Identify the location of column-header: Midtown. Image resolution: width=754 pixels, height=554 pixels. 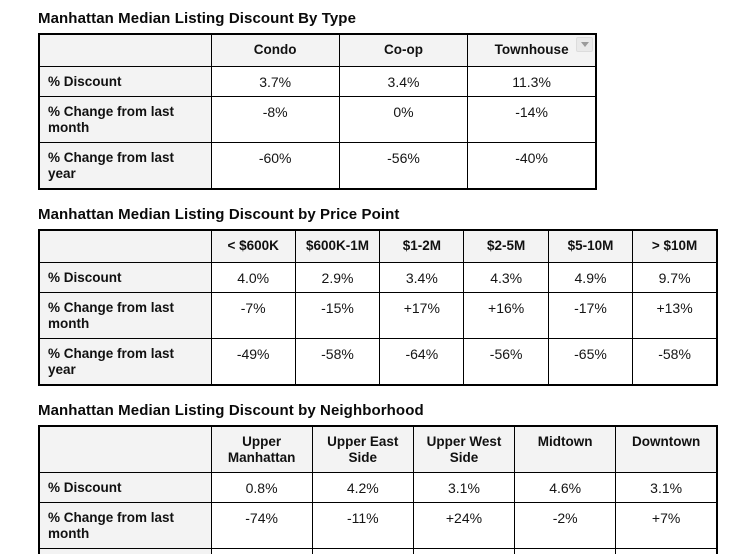
(565, 449).